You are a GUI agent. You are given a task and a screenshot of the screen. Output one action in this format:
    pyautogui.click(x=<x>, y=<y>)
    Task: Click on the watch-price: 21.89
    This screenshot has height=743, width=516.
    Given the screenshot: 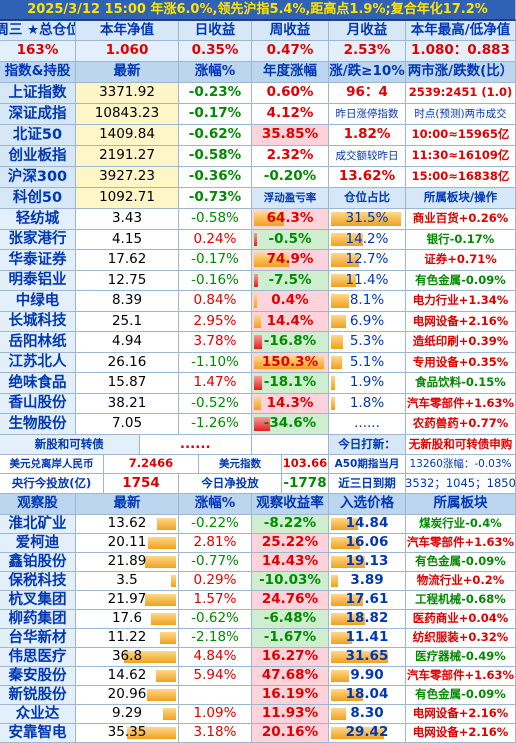 What is the action you would take?
    pyautogui.click(x=127, y=562)
    